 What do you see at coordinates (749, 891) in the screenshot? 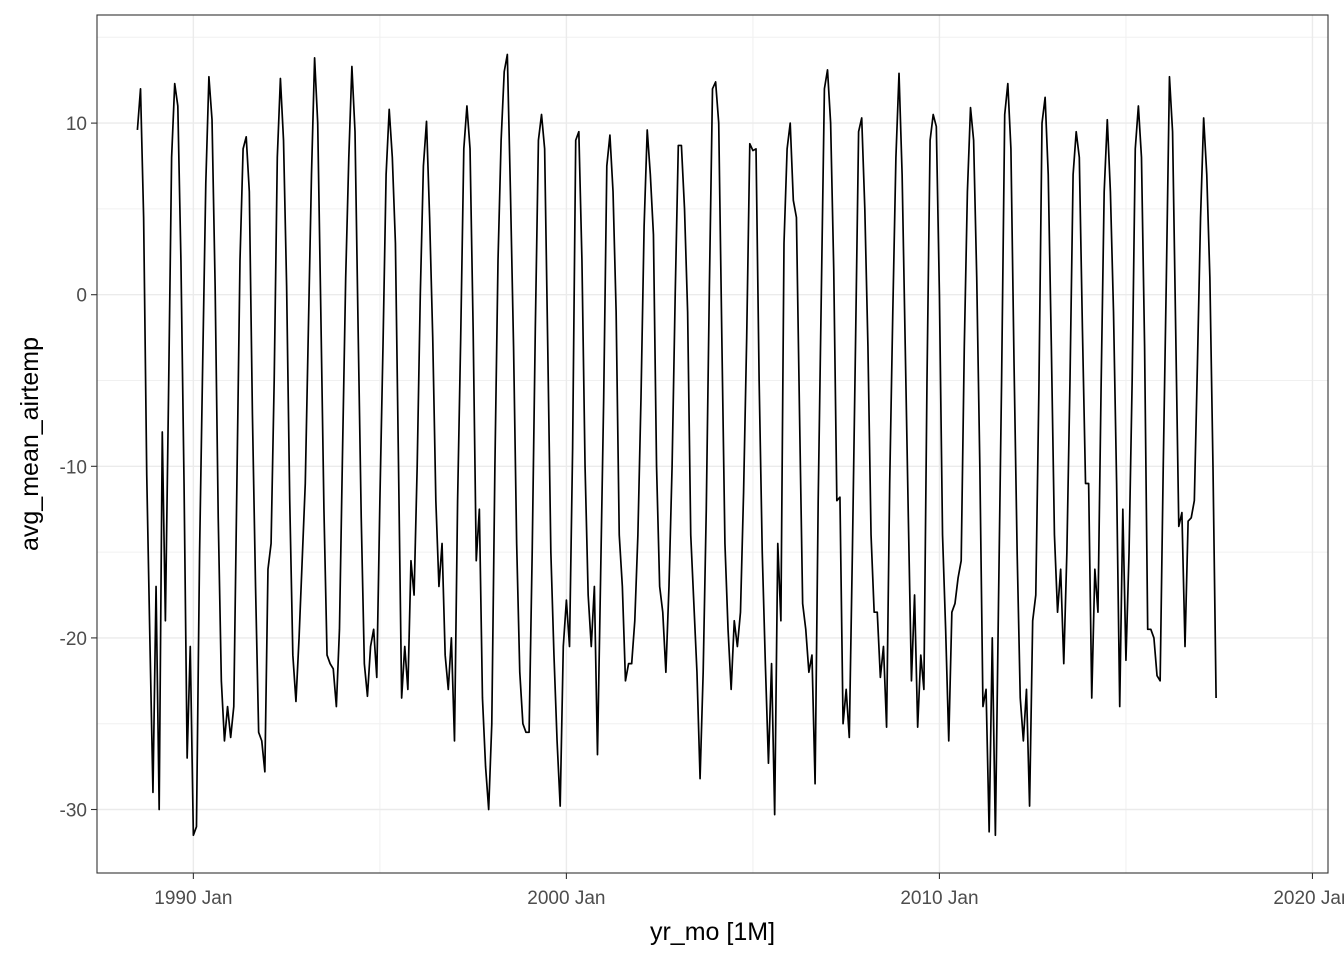
I see `x-axis: 1990 Jan 2000 Jan 2010 Jan 2020 Jan` at bounding box center [749, 891].